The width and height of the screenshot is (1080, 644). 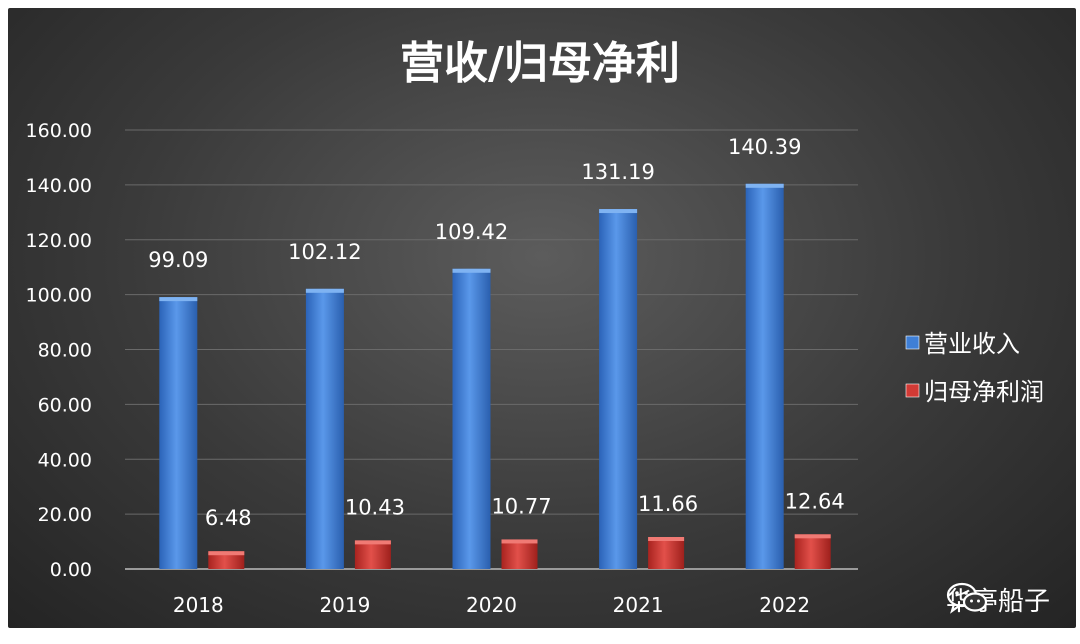 I want to click on y-tick-label: 0.00, so click(x=71, y=570).